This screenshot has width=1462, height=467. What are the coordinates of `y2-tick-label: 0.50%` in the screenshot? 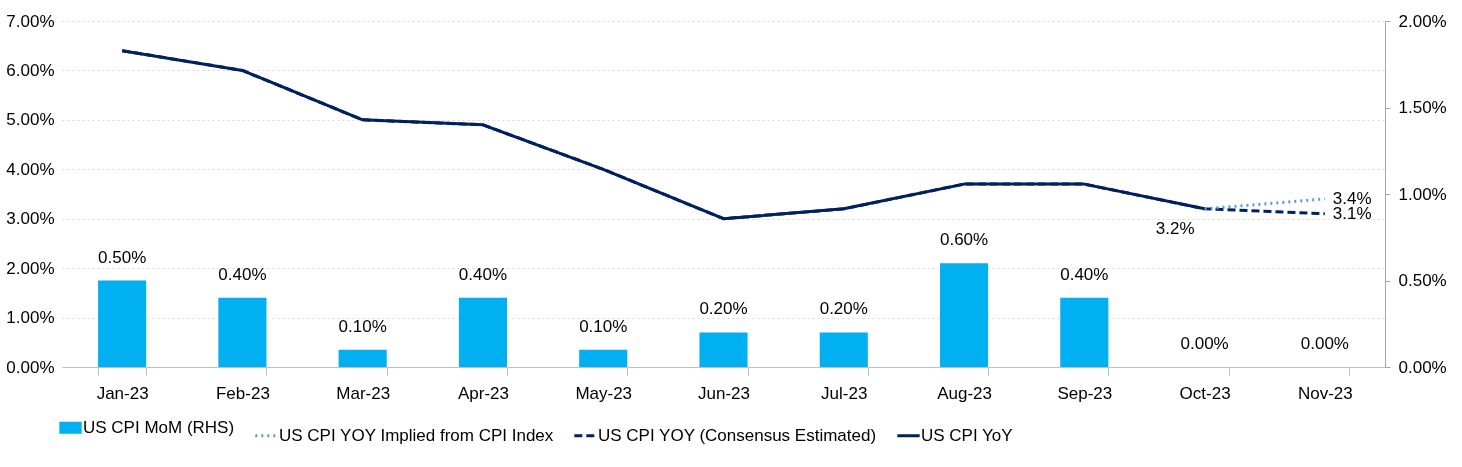 It's located at (1422, 280).